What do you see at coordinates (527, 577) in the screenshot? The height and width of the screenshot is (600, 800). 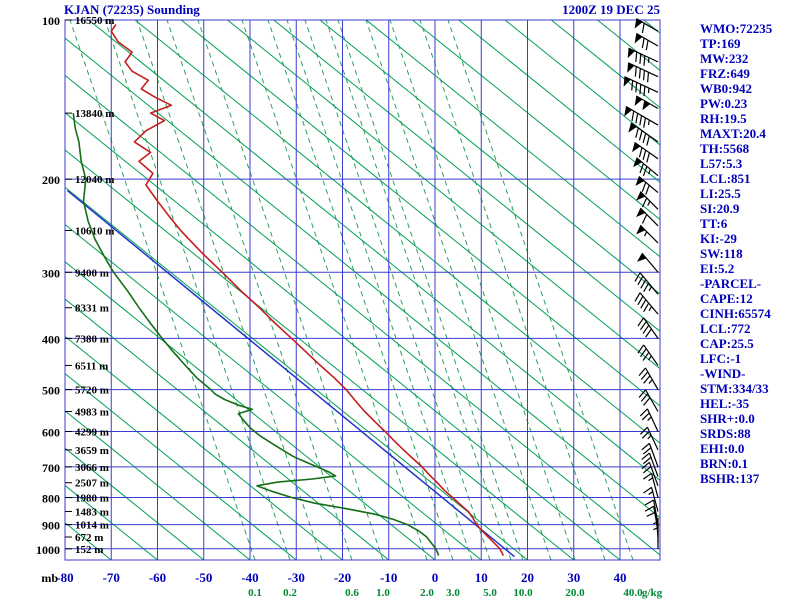 I see `svg-text: 20` at bounding box center [527, 577].